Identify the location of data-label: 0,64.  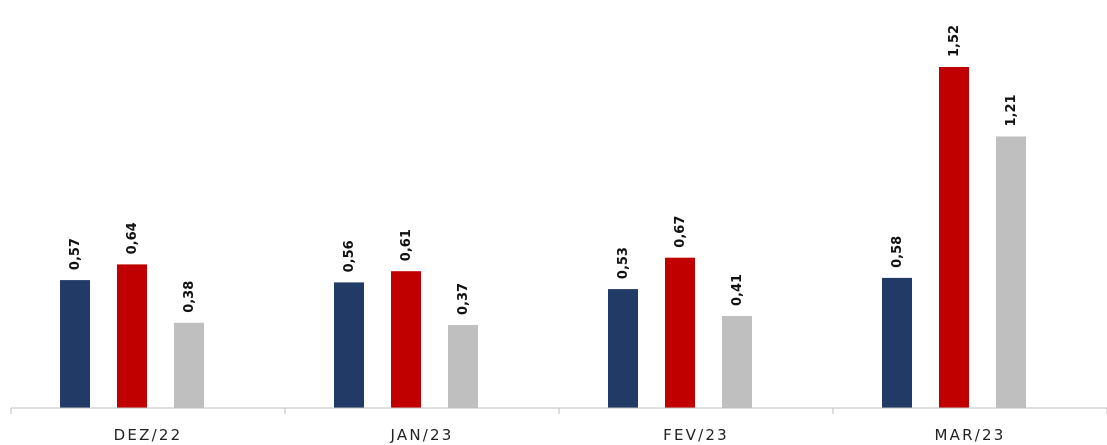
(132, 238).